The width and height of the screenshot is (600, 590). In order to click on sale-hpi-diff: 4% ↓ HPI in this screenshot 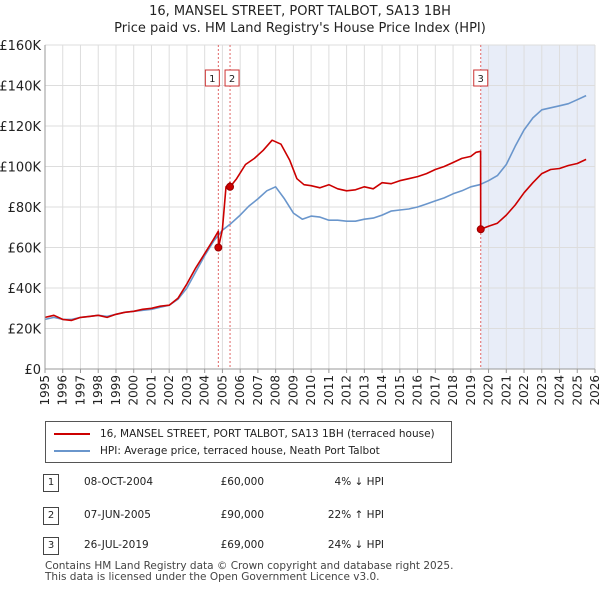, I will do `click(359, 482)`.